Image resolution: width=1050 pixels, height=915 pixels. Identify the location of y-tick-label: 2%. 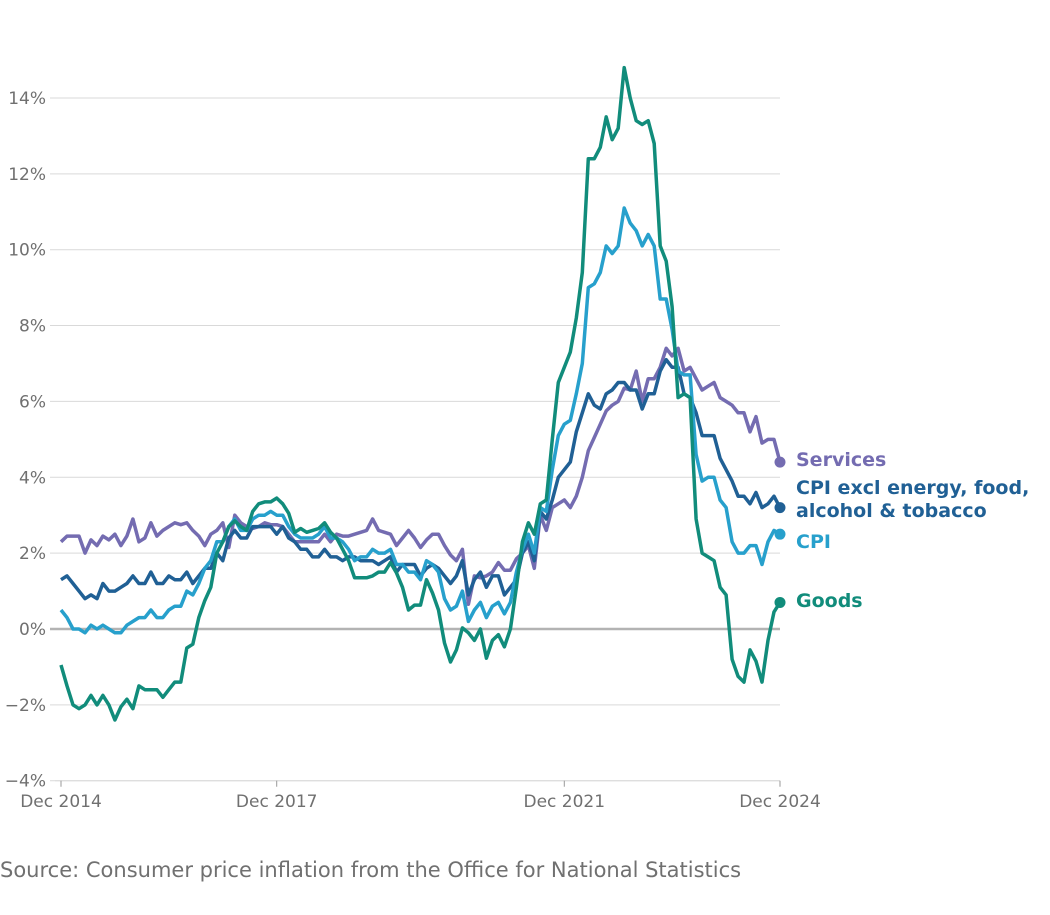
(32, 554).